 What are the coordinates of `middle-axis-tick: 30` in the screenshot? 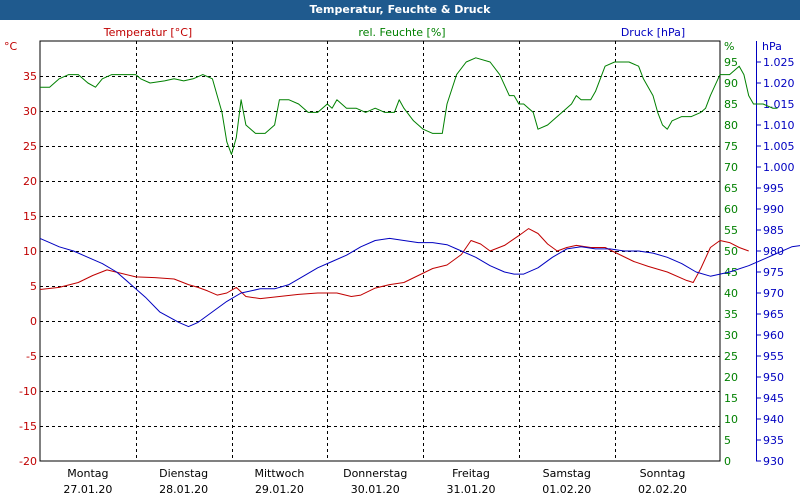 It's located at (731, 335).